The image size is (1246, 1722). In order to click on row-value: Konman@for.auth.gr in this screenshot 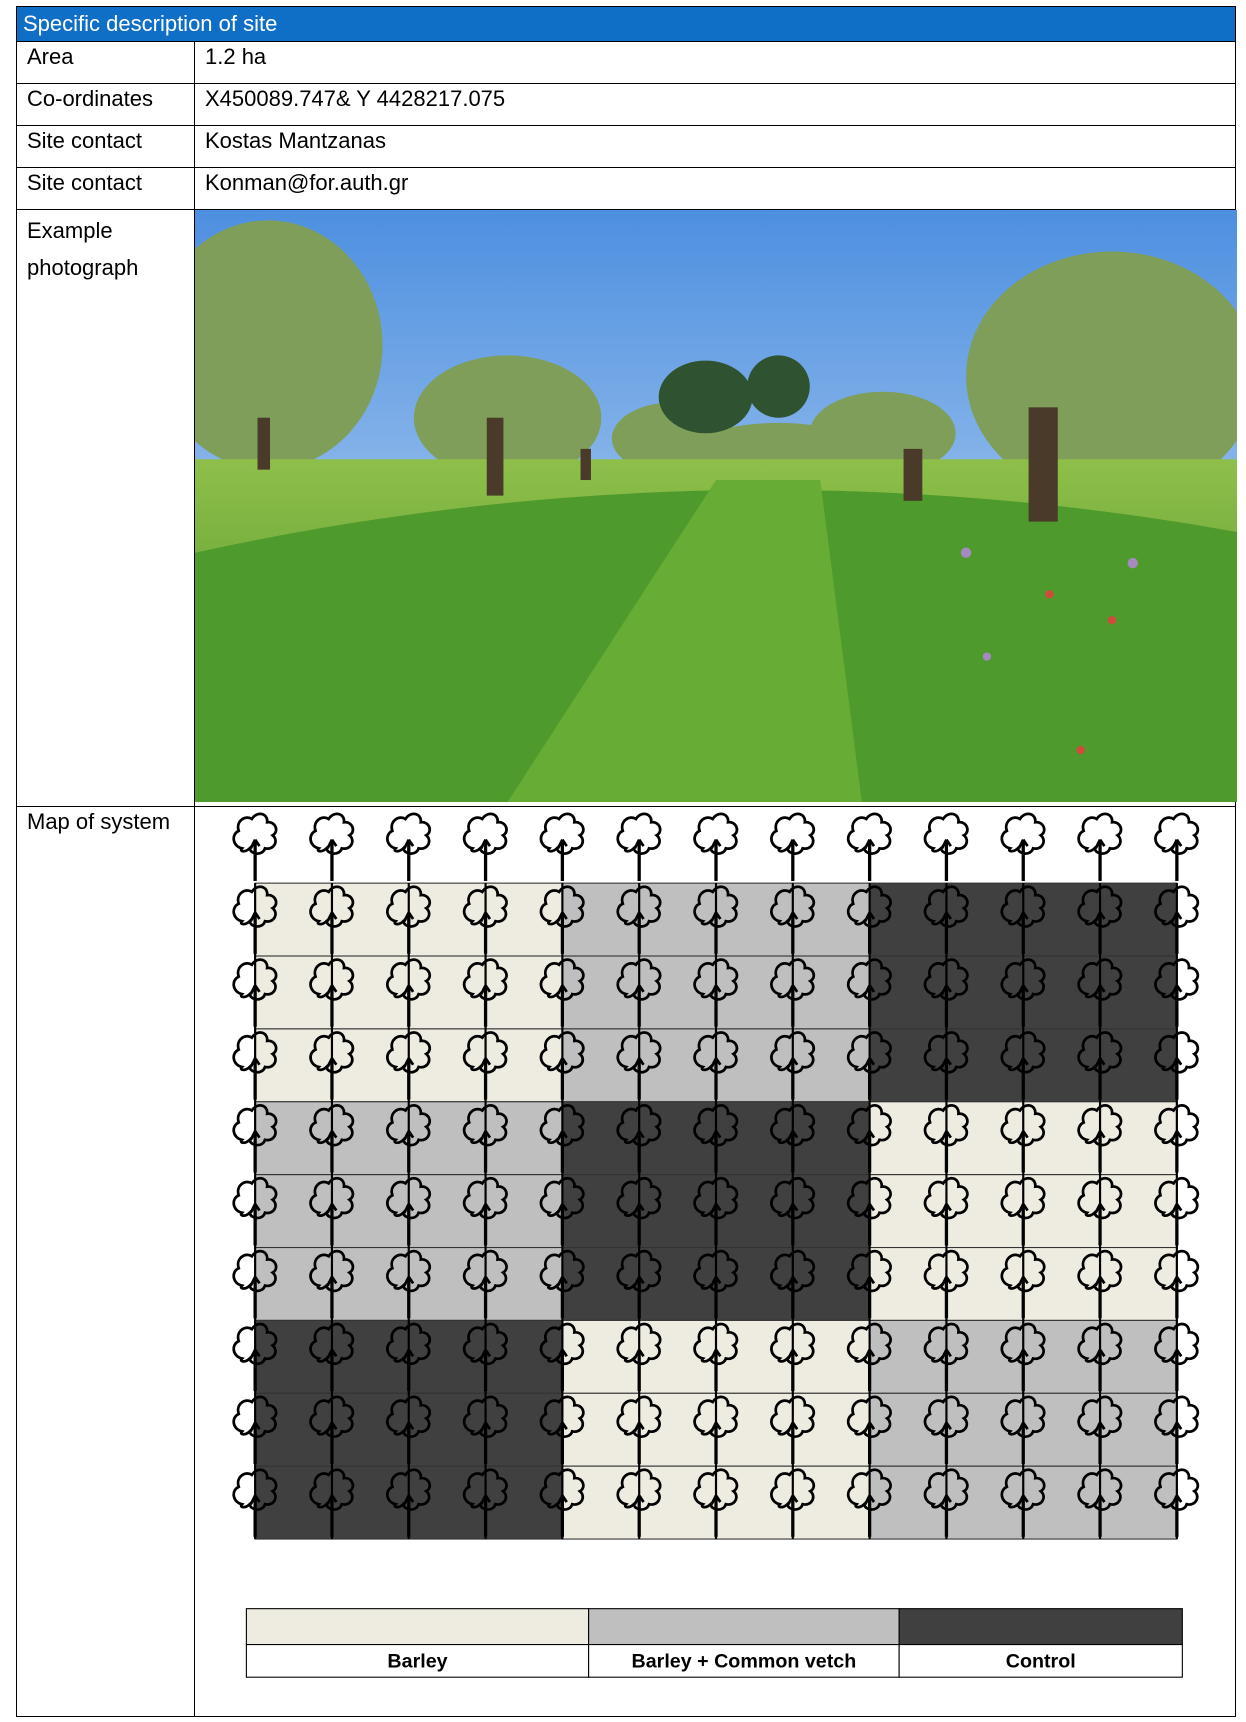, I will do `click(715, 188)`.